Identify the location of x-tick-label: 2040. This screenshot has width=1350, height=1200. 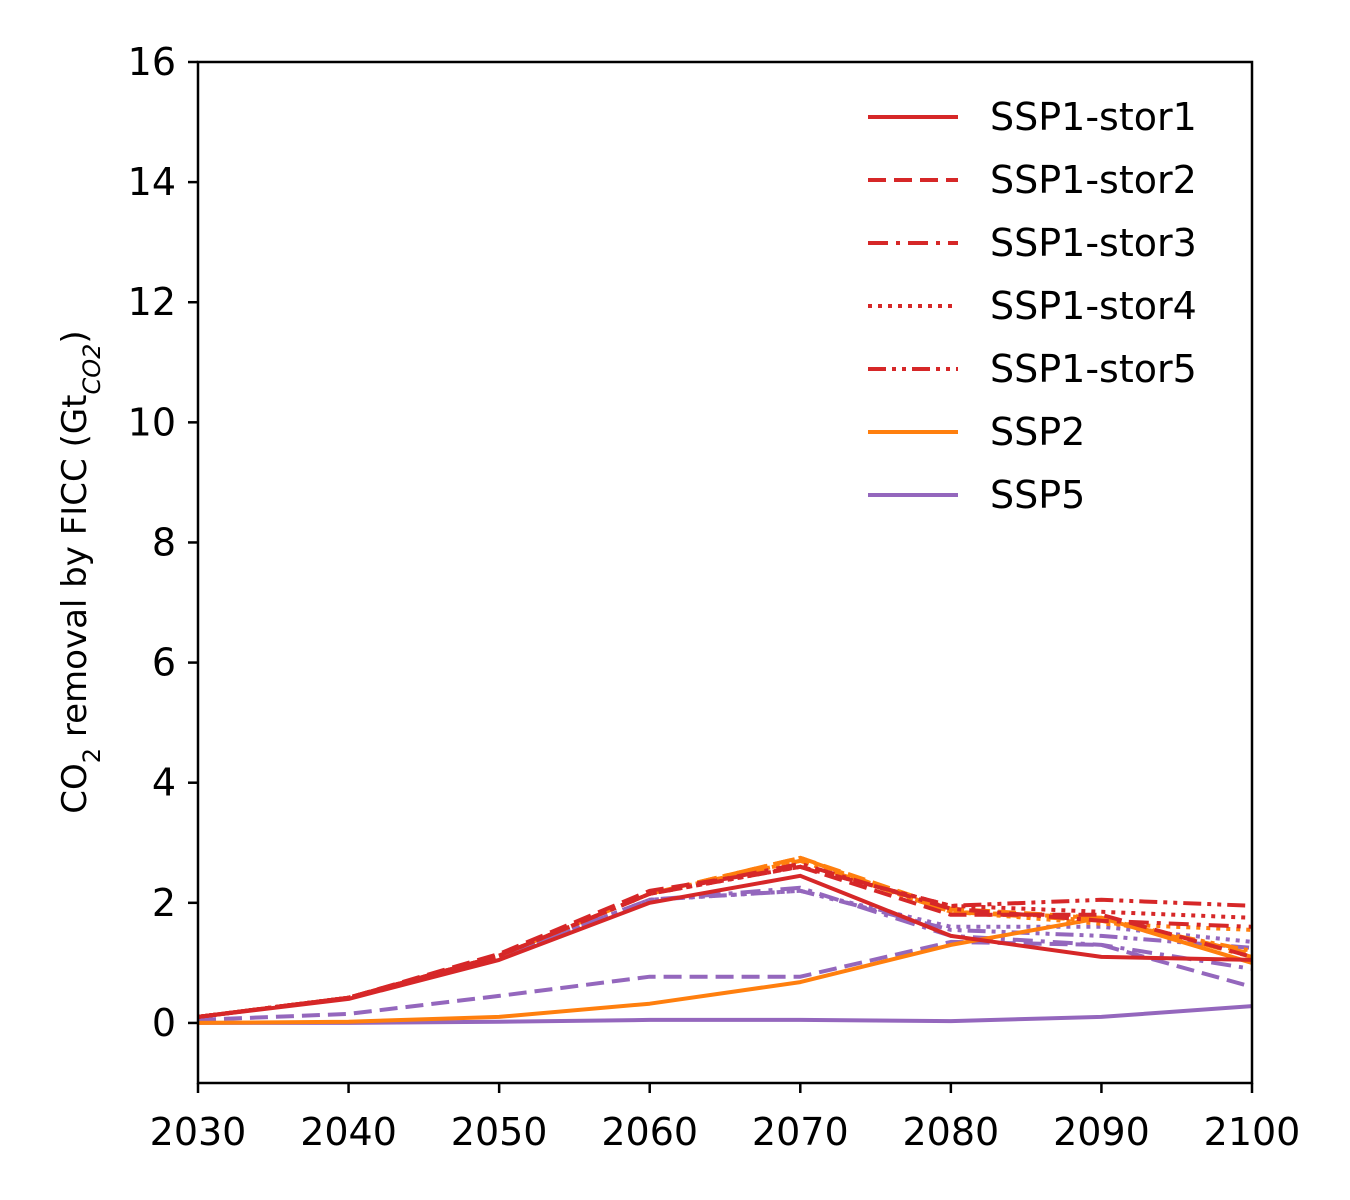
(348, 1132).